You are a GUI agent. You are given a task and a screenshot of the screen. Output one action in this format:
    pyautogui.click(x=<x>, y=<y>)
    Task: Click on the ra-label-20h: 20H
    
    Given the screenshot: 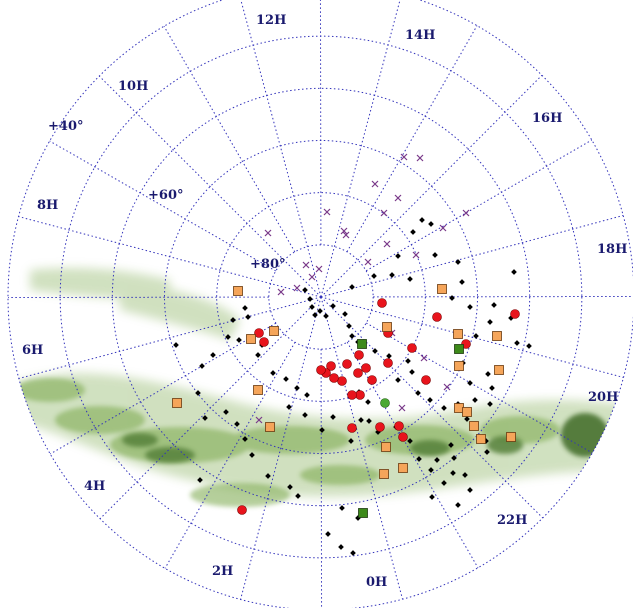 What is the action you would take?
    pyautogui.click(x=603, y=397)
    